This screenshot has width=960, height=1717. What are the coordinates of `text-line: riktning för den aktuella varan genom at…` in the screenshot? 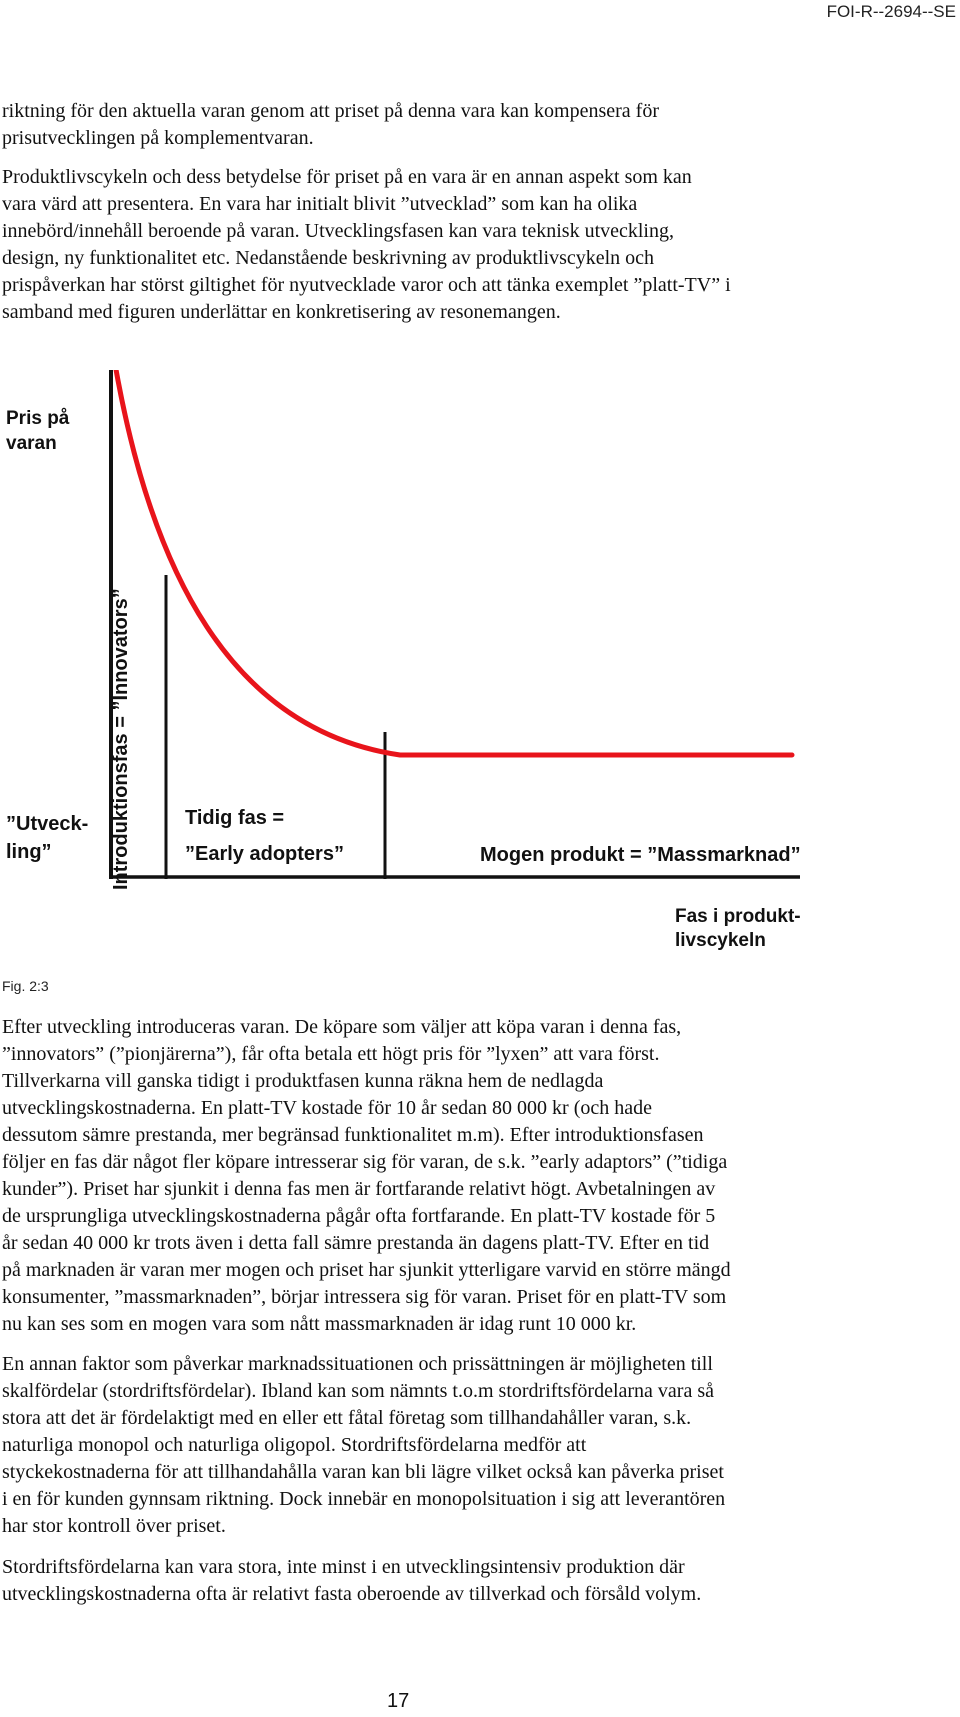 It's located at (330, 111).